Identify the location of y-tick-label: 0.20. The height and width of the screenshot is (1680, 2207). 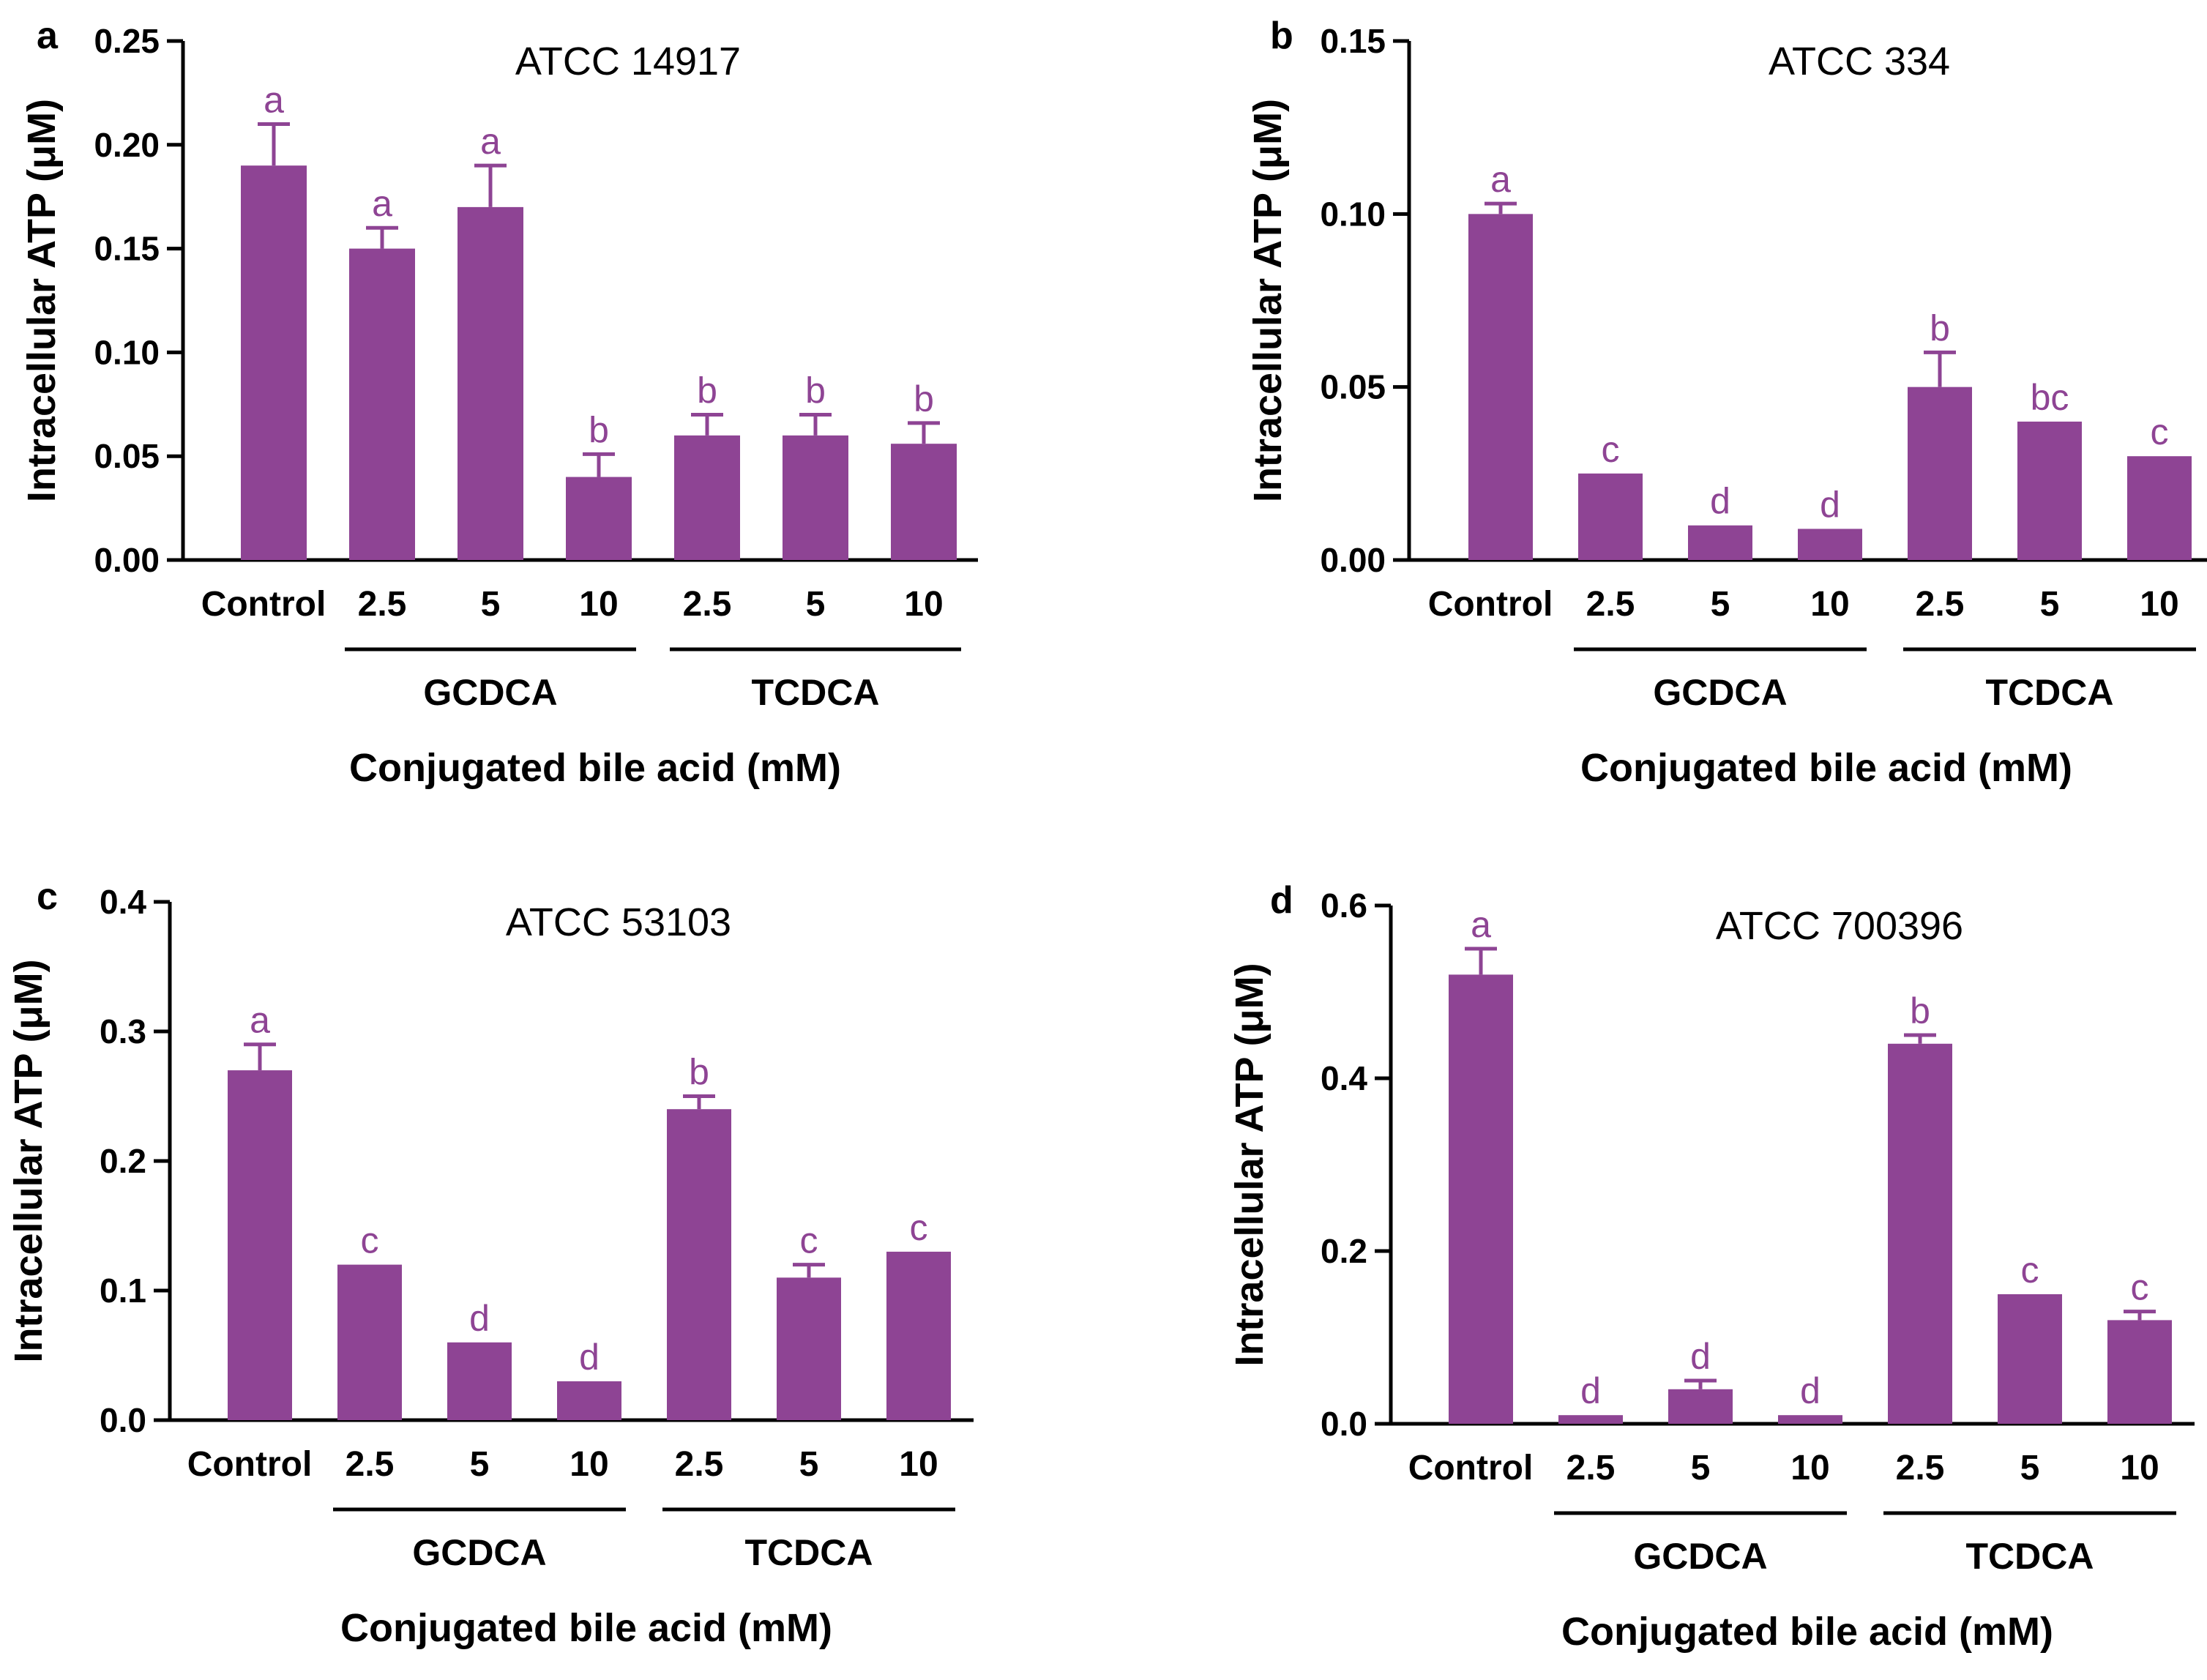
(127, 145).